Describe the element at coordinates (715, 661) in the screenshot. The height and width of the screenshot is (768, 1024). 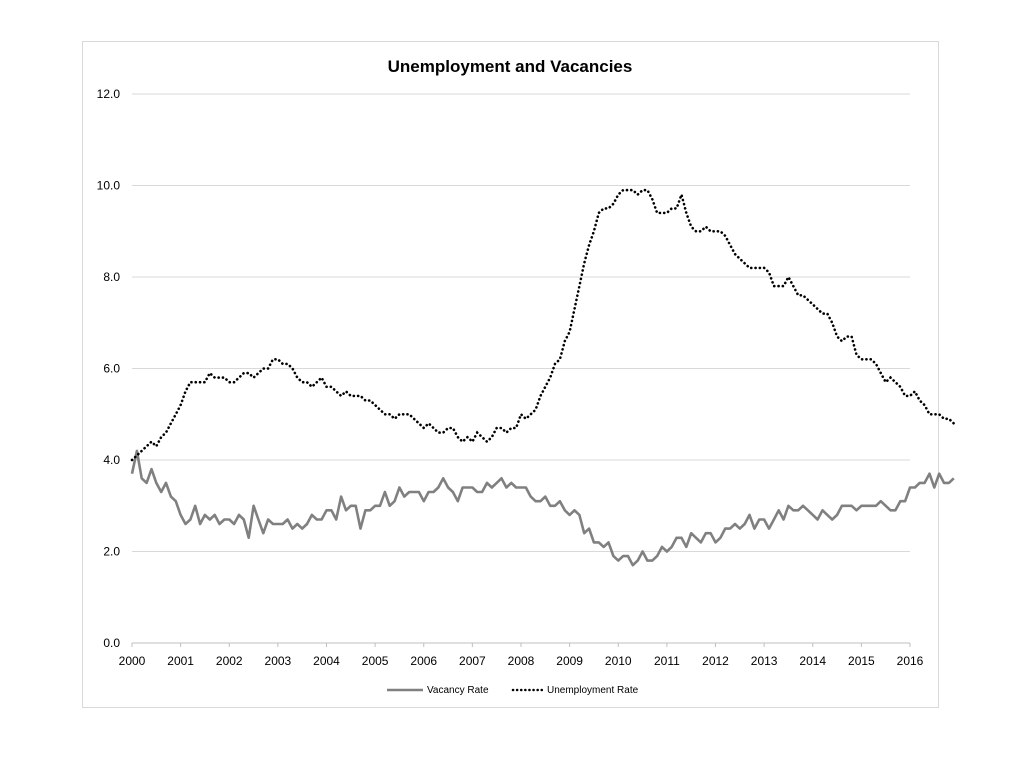
I see `x-tick-label: 2012` at that location.